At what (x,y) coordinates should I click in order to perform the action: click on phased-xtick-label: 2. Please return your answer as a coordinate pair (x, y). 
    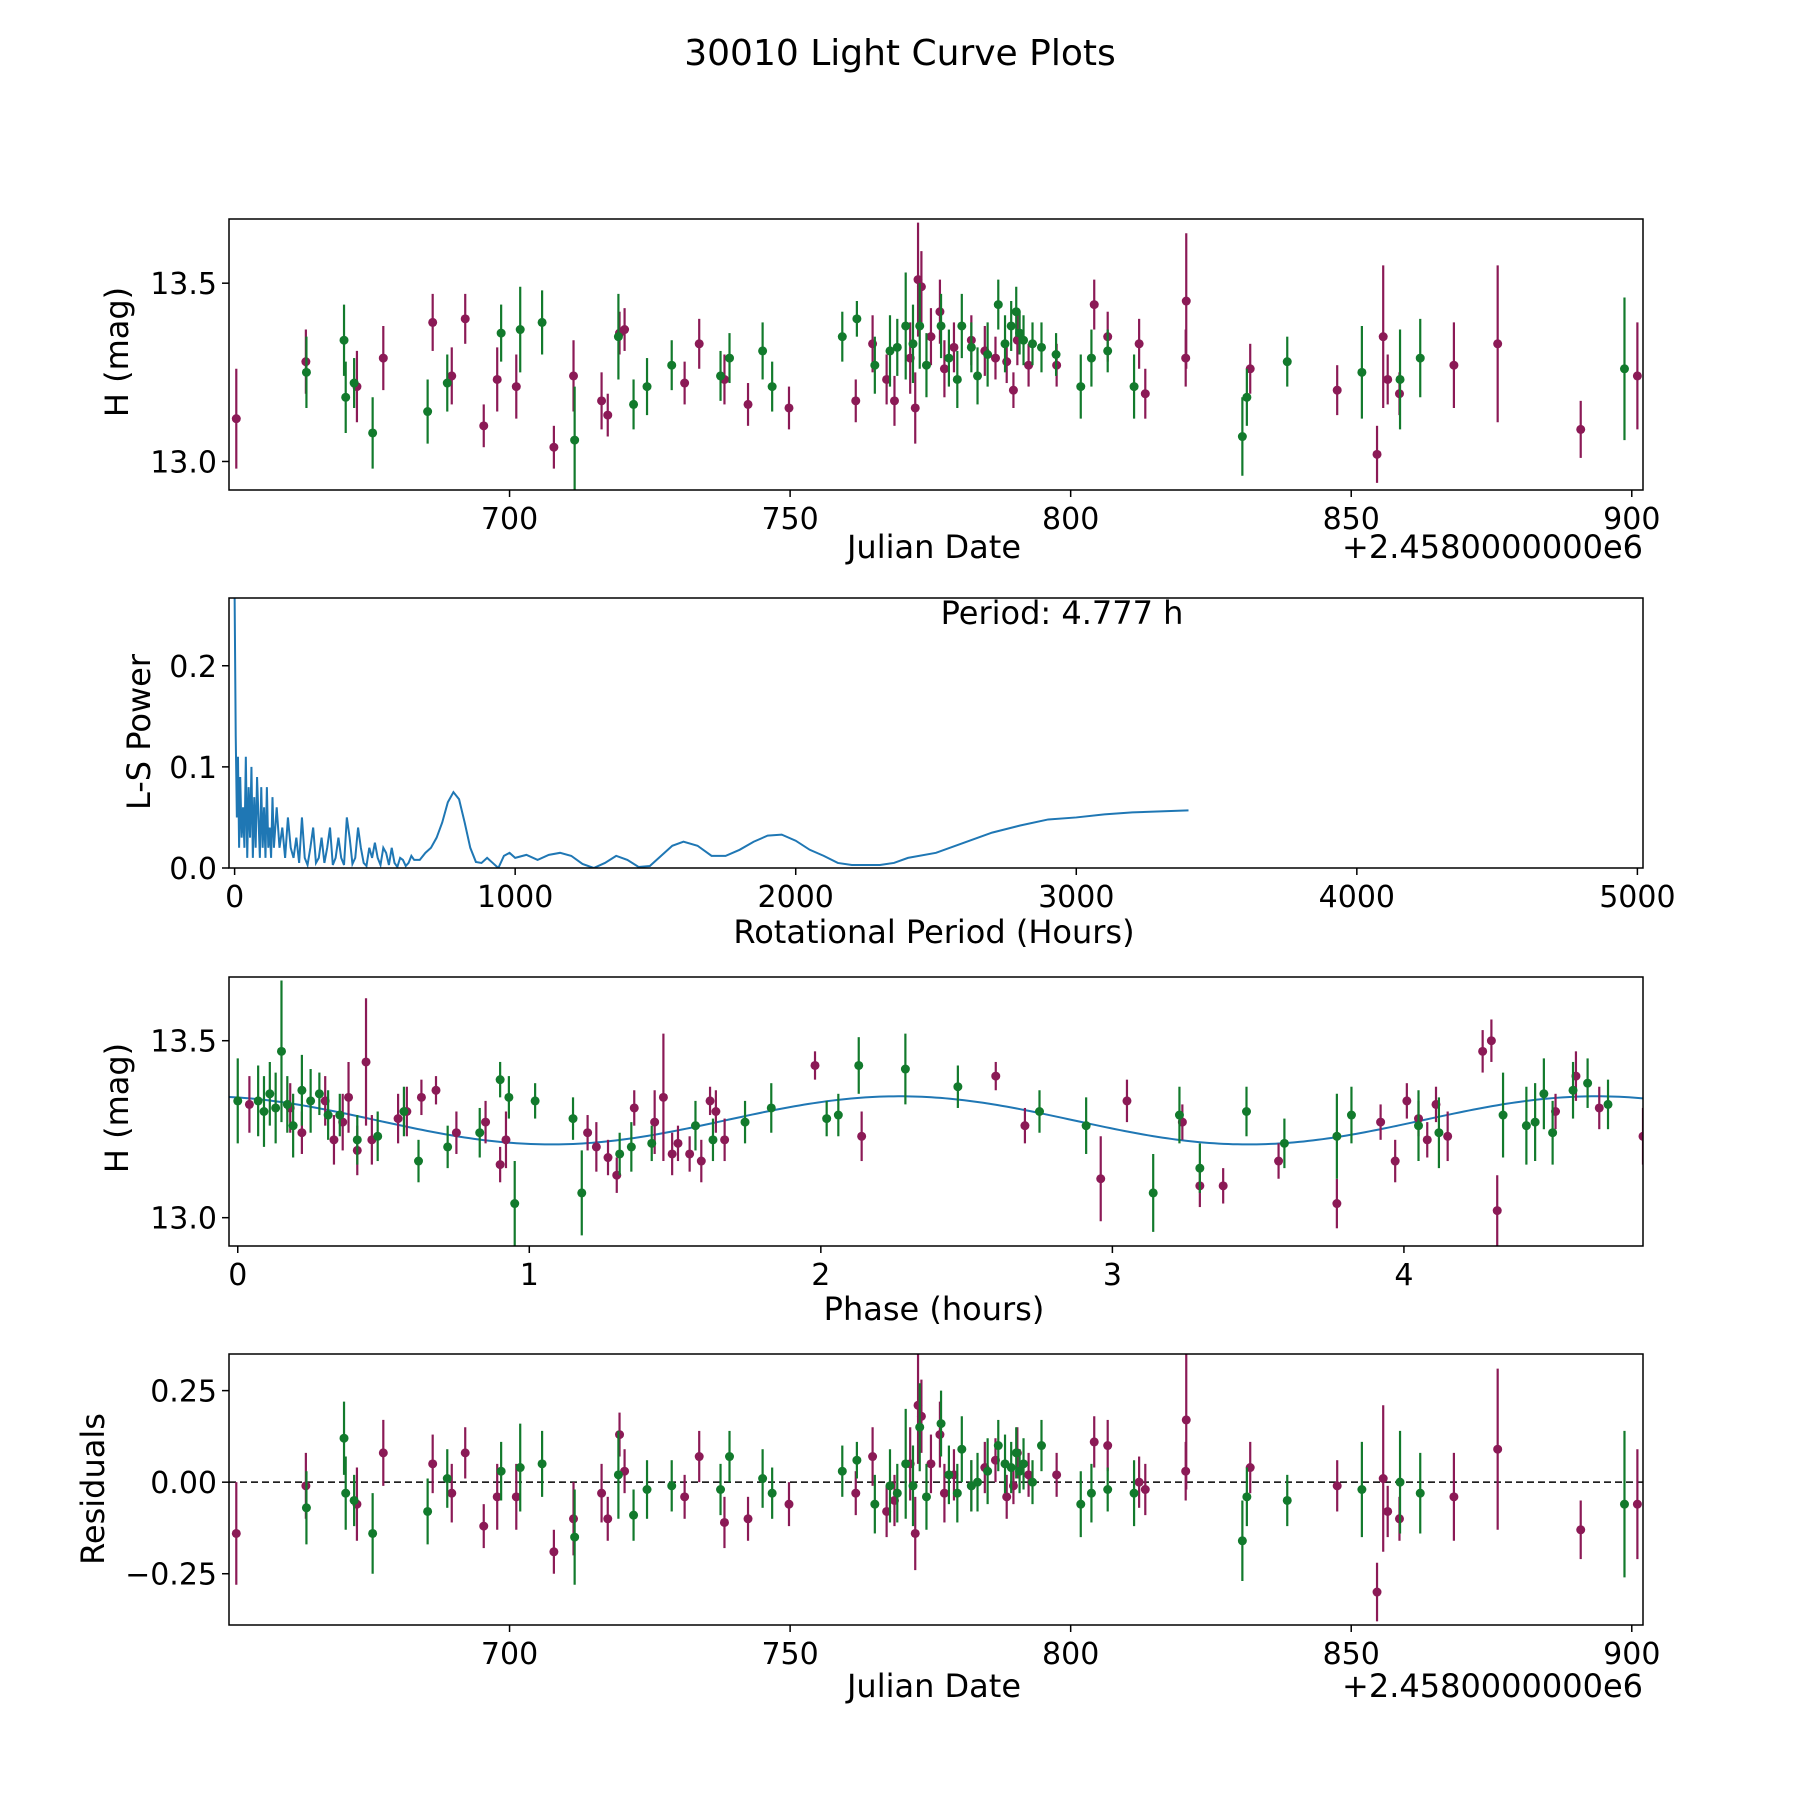
    Looking at the image, I should click on (820, 1275).